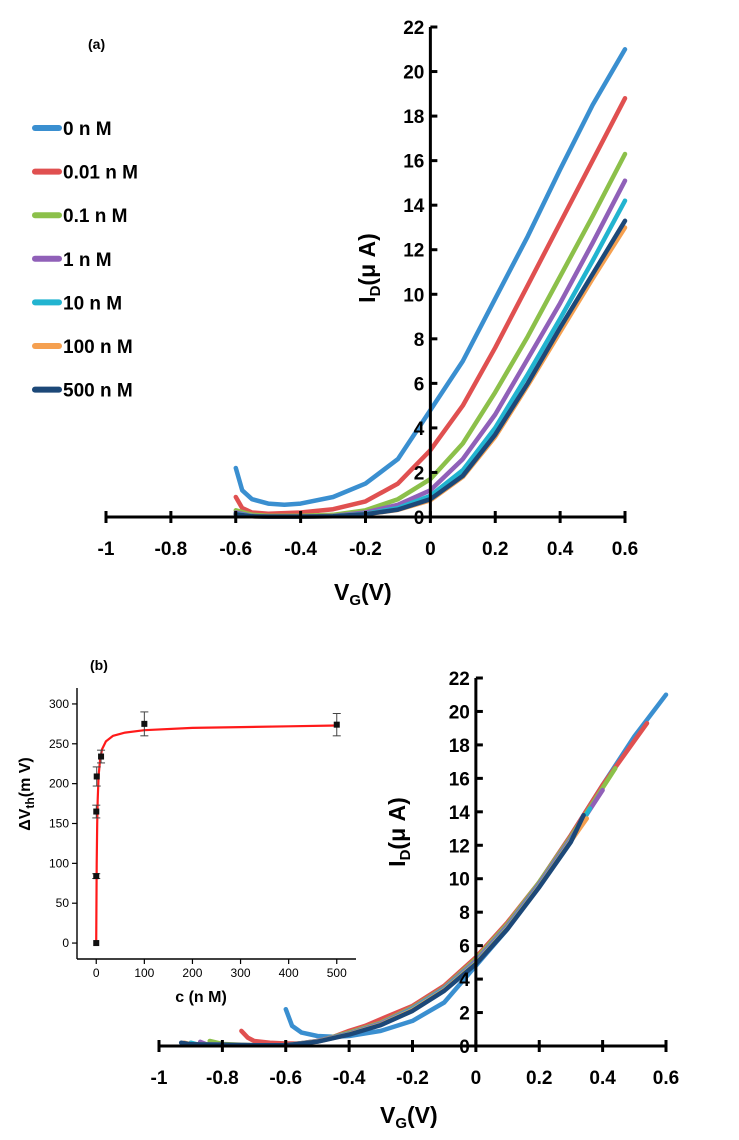  Describe the element at coordinates (459, 880) in the screenshot. I see `panel-b-y-tick-label-5: 10` at that location.